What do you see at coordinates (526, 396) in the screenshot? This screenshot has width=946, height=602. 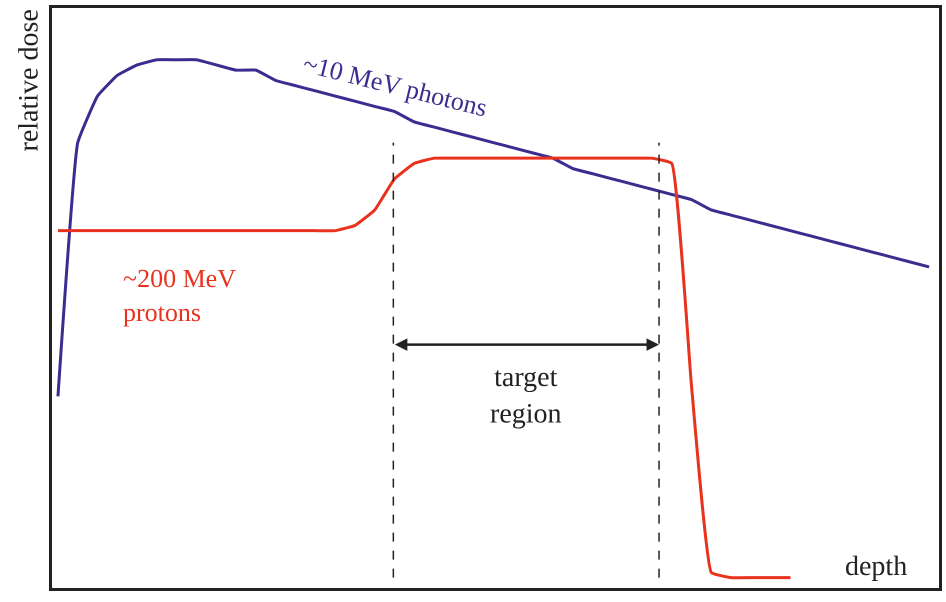 I see `annotation: target region` at bounding box center [526, 396].